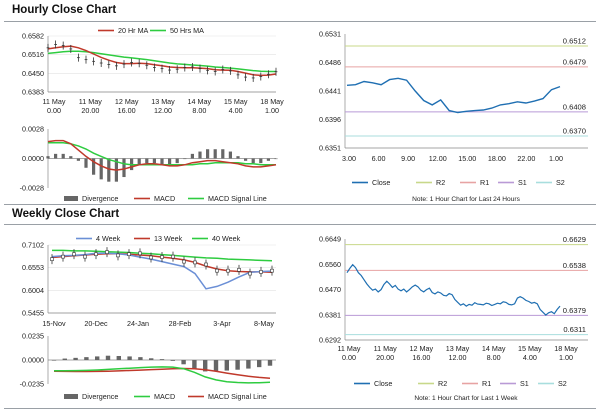 The width and height of the screenshot is (600, 413). What do you see at coordinates (330, 239) in the screenshot?
I see `weekly-close-y-tick: 0.6649` at bounding box center [330, 239].